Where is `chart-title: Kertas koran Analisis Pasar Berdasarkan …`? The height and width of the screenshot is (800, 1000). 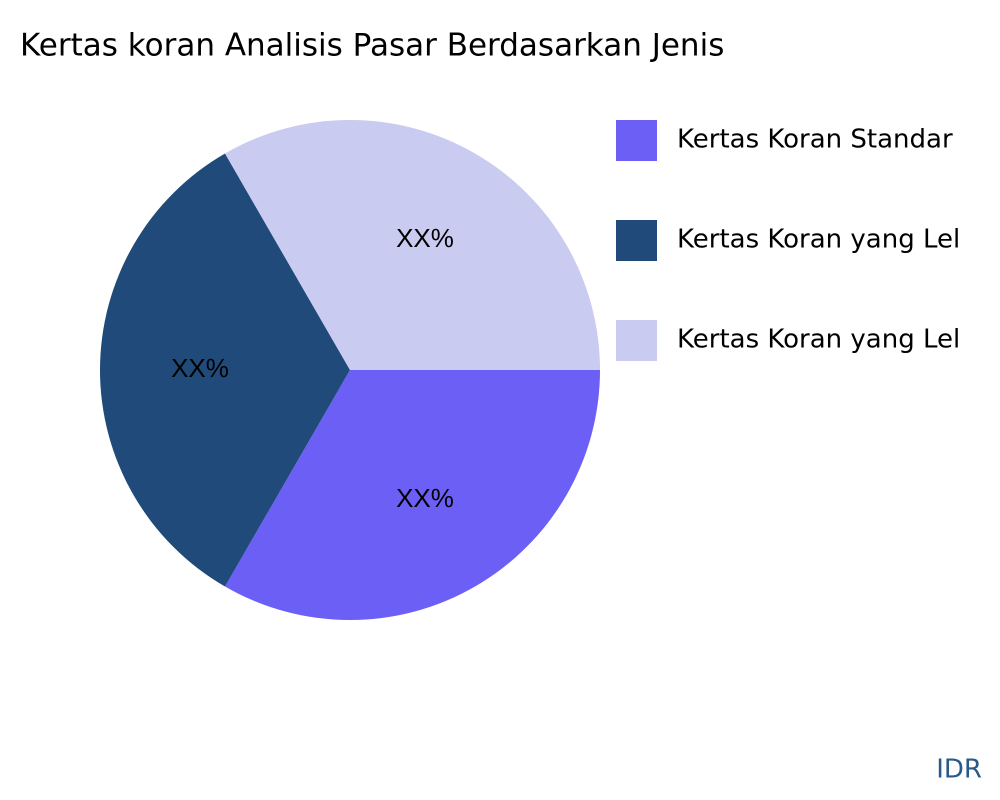
chart-title: Kertas koran Analisis Pasar Berdasarkan … is located at coordinates (372, 46).